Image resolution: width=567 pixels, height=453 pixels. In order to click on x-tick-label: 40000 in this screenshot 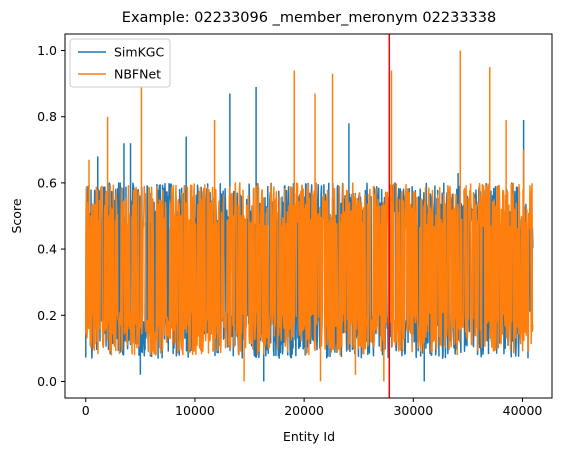, I will do `click(523, 410)`.